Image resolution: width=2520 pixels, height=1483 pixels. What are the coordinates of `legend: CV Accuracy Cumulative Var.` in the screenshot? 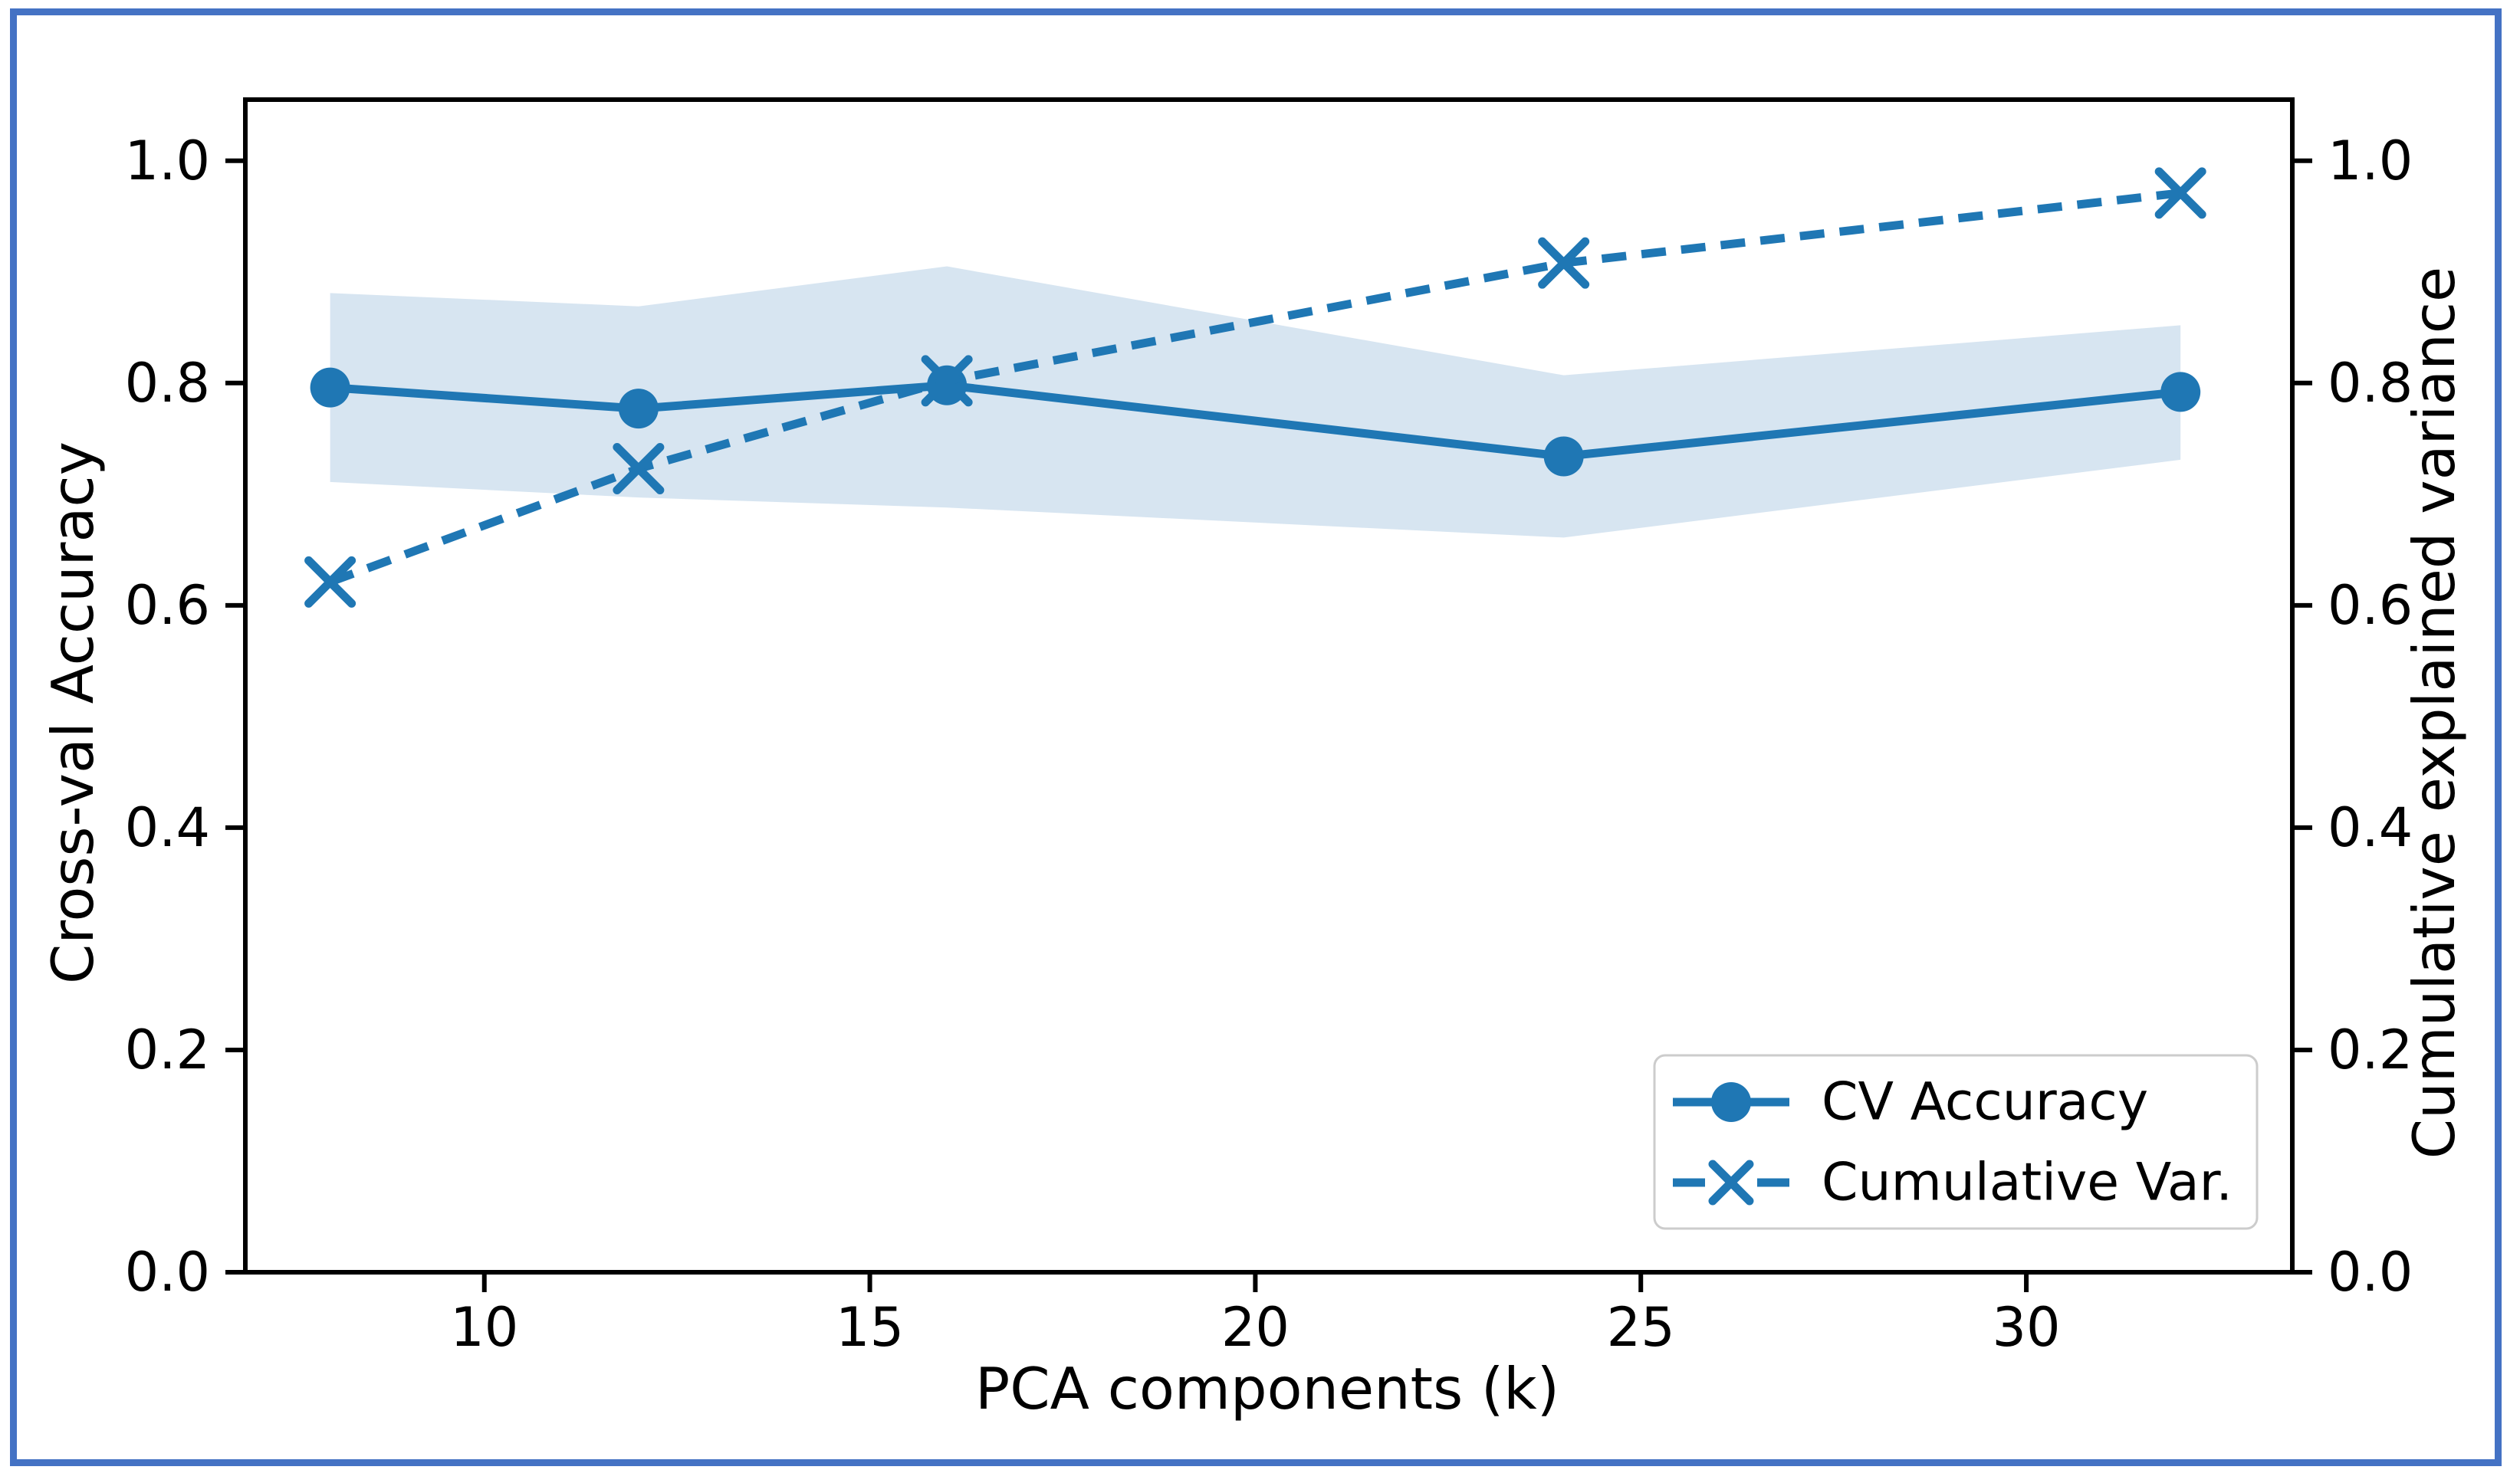 It's located at (1956, 1142).